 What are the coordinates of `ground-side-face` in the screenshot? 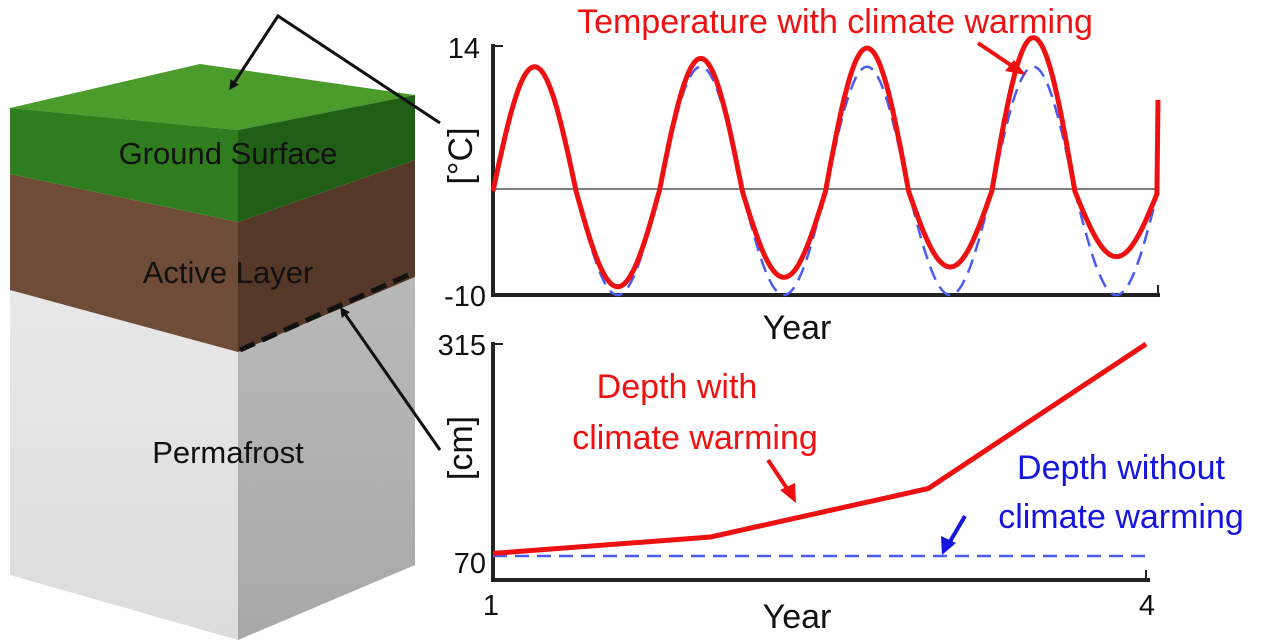 It's located at (326, 158).